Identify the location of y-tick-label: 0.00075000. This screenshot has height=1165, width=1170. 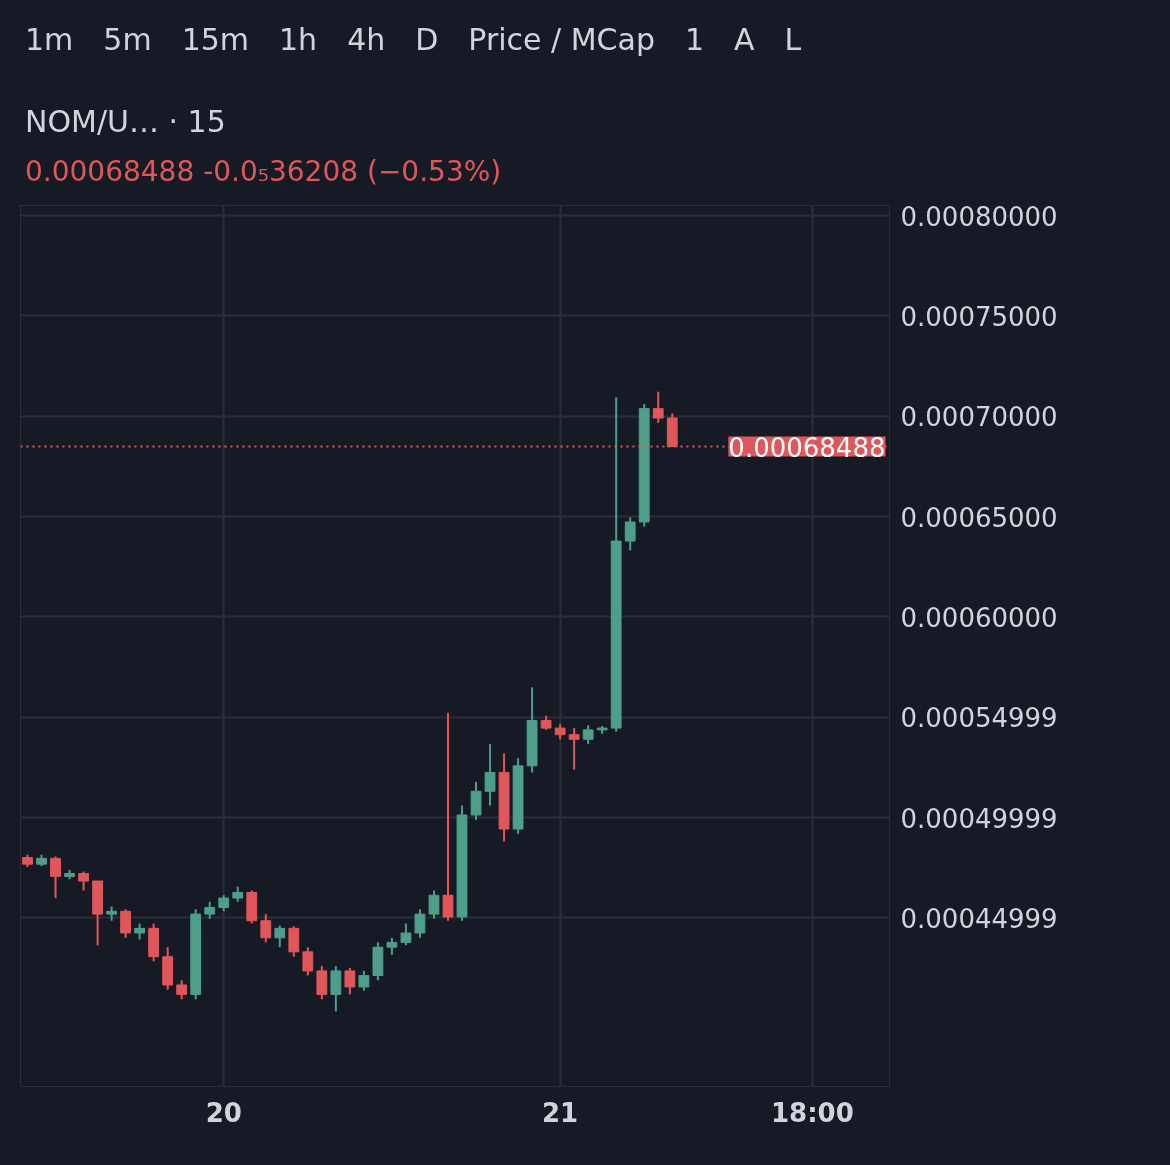
(979, 316).